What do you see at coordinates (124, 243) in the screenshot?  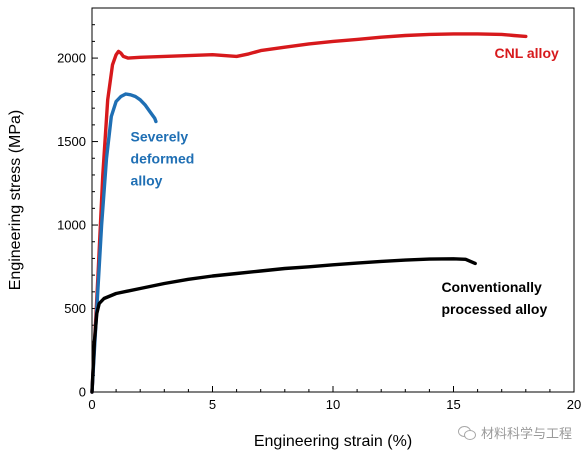 I see `series-line-severely-deformed-alloy` at bounding box center [124, 243].